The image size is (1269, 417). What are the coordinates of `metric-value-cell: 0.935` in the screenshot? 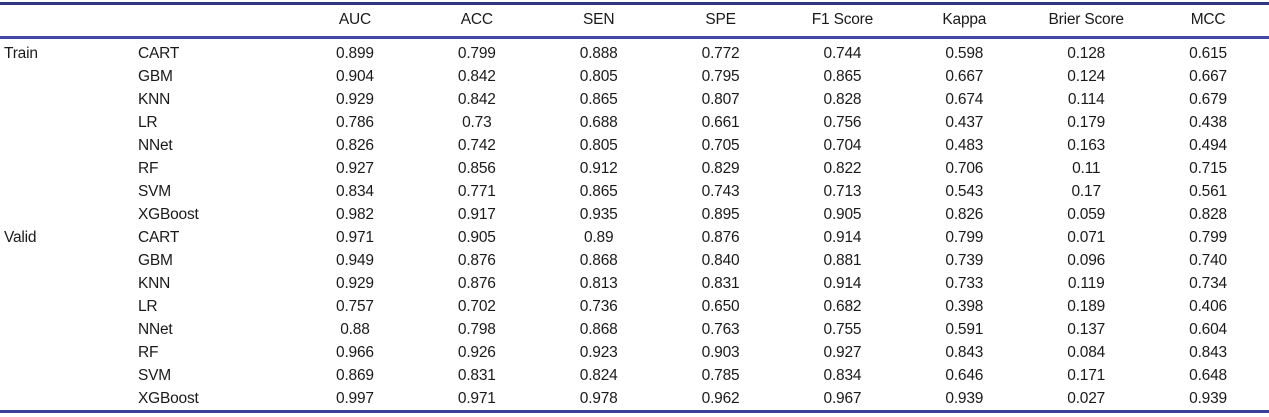 It's located at (598, 214).